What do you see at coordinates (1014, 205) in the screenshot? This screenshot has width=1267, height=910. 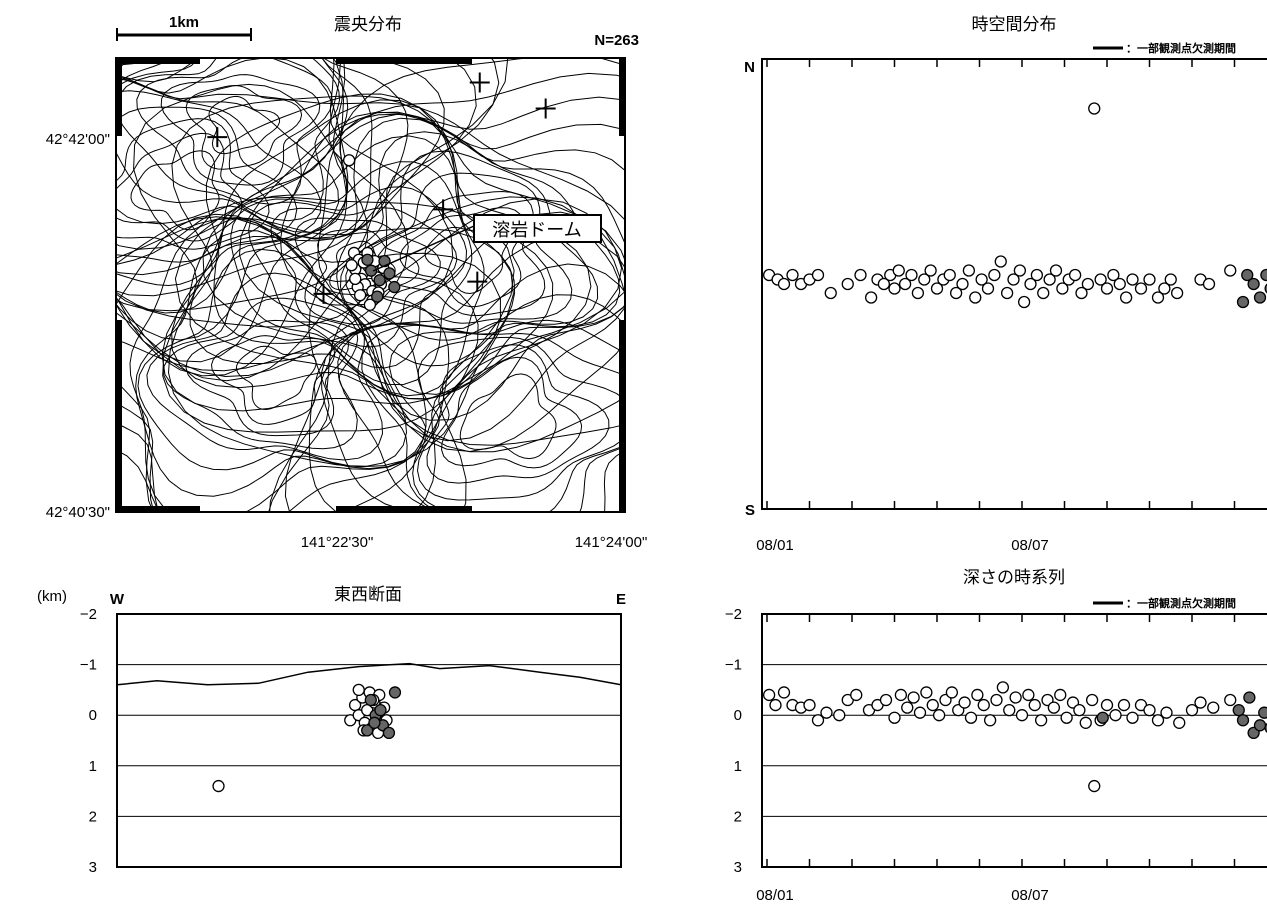 I see `space-time-points` at bounding box center [1014, 205].